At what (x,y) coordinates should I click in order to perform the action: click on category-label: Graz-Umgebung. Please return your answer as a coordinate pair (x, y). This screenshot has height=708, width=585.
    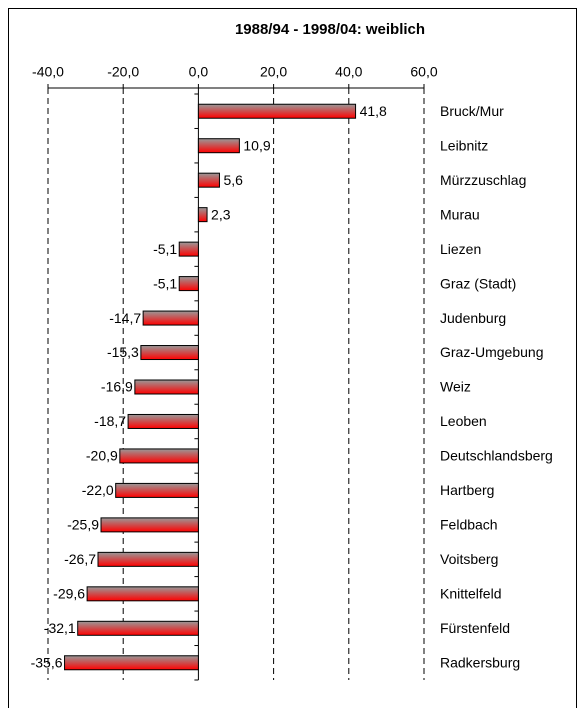
    Looking at the image, I should click on (492, 352).